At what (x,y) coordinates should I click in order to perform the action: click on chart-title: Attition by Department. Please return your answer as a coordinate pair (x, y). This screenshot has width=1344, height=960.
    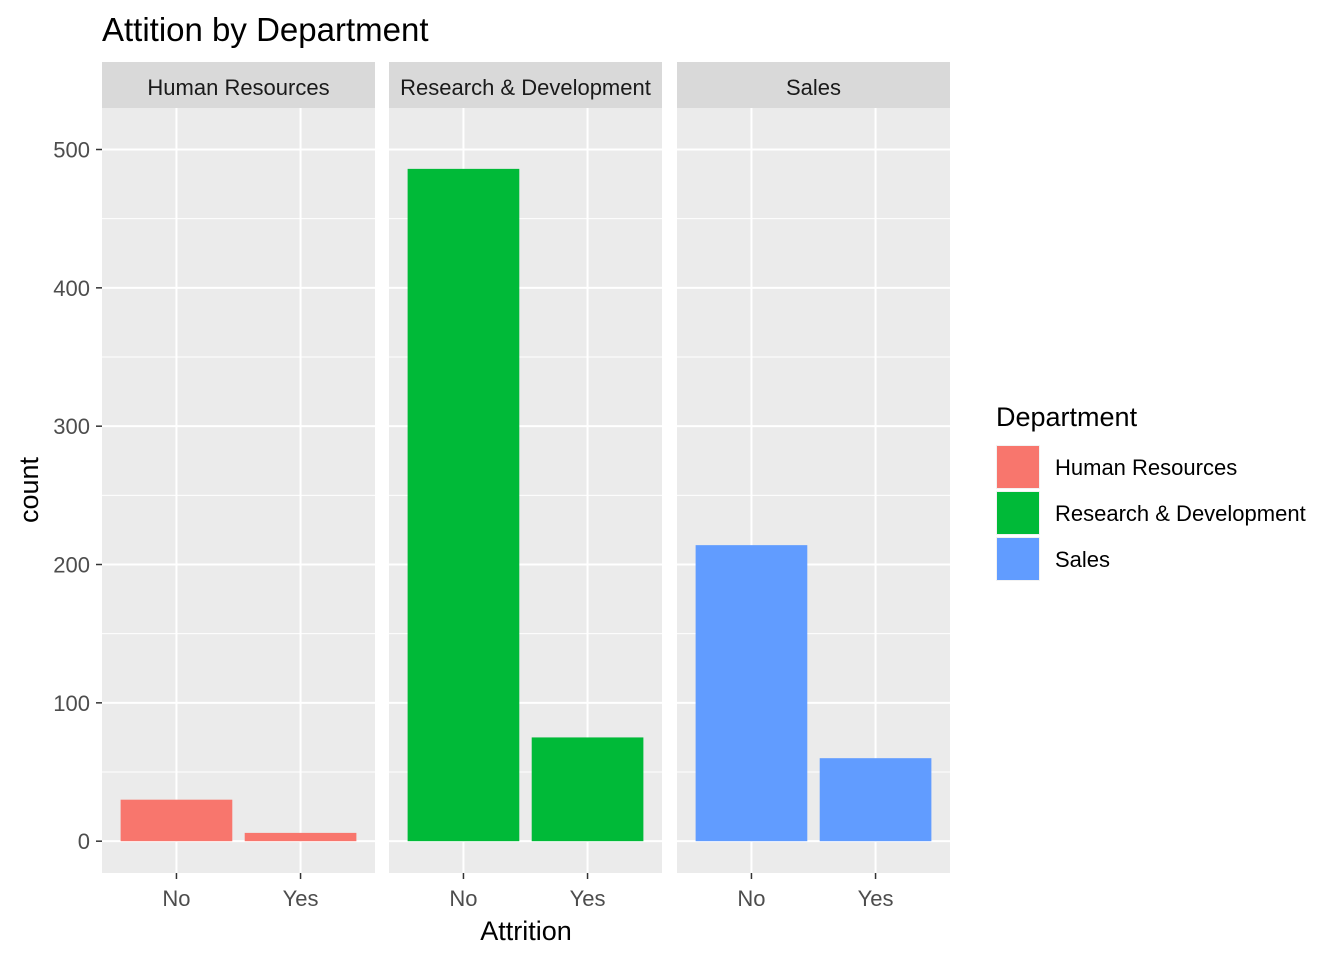
    Looking at the image, I should click on (265, 29).